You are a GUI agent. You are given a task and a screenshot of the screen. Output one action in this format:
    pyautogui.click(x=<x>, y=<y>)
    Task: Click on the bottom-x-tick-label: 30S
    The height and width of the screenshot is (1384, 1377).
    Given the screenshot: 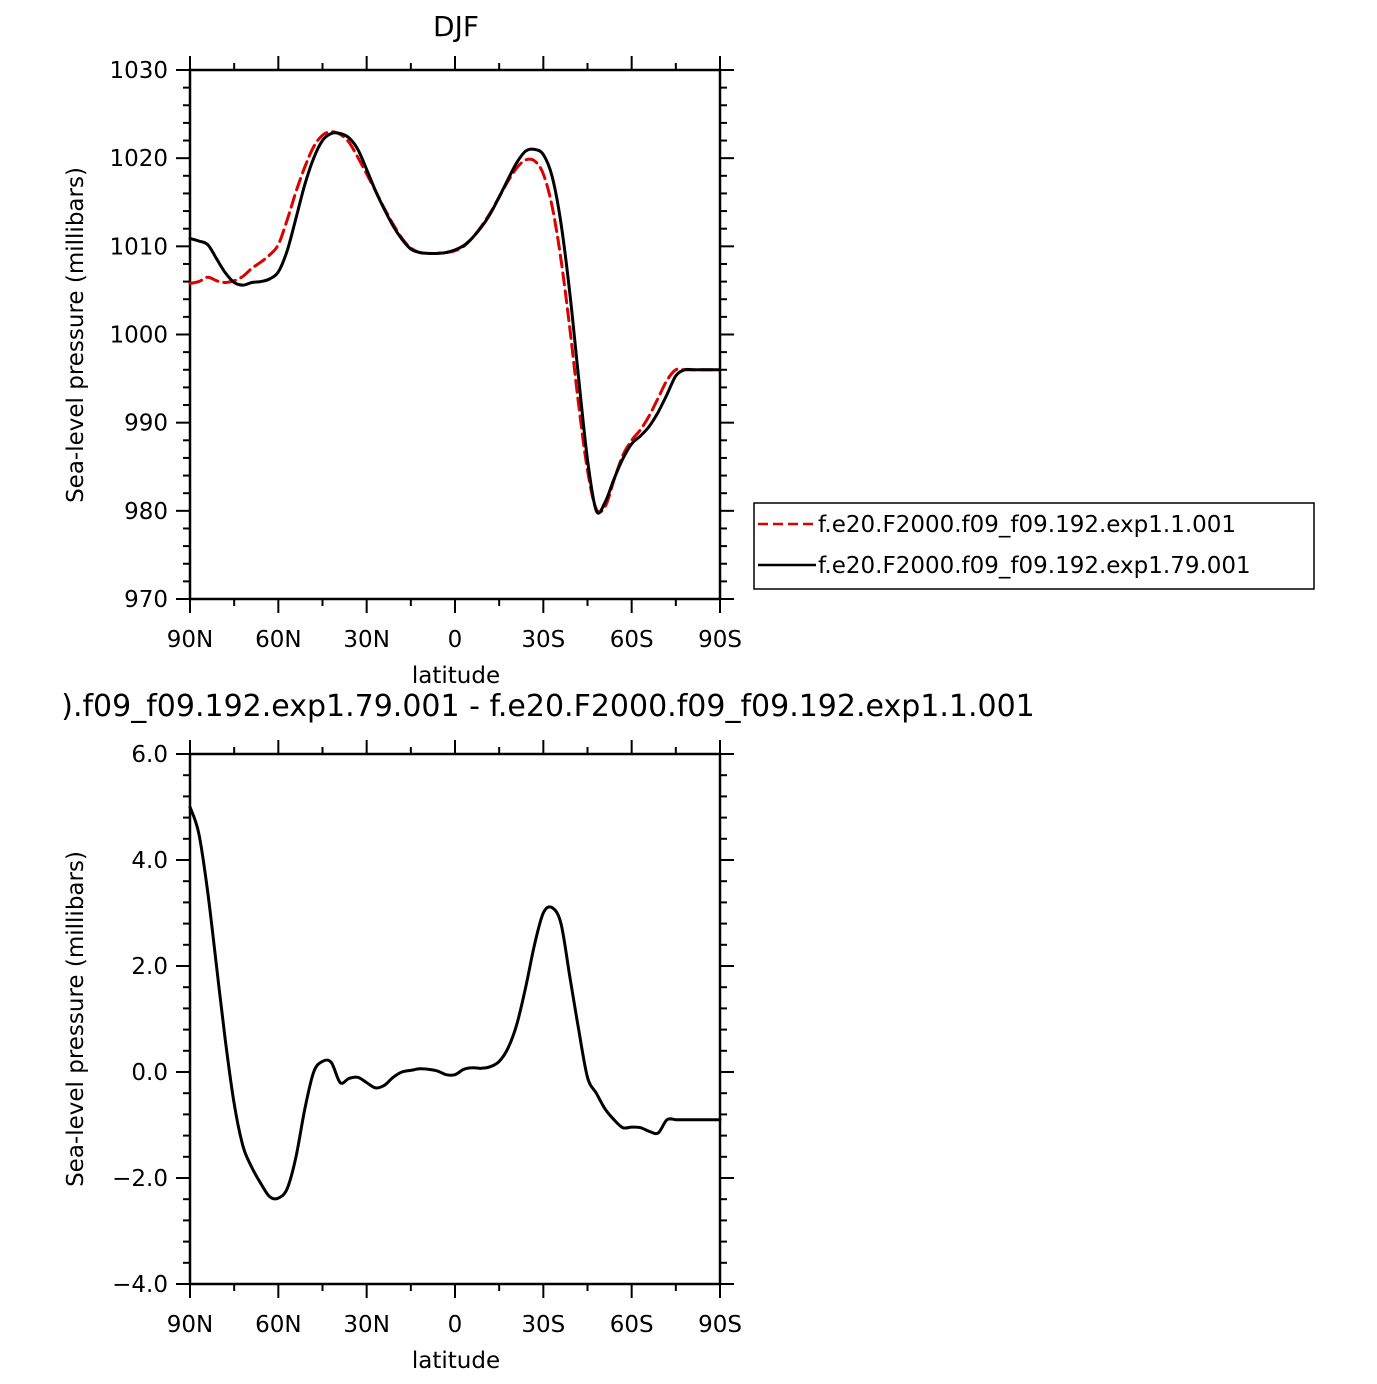 What is the action you would take?
    pyautogui.click(x=543, y=1325)
    